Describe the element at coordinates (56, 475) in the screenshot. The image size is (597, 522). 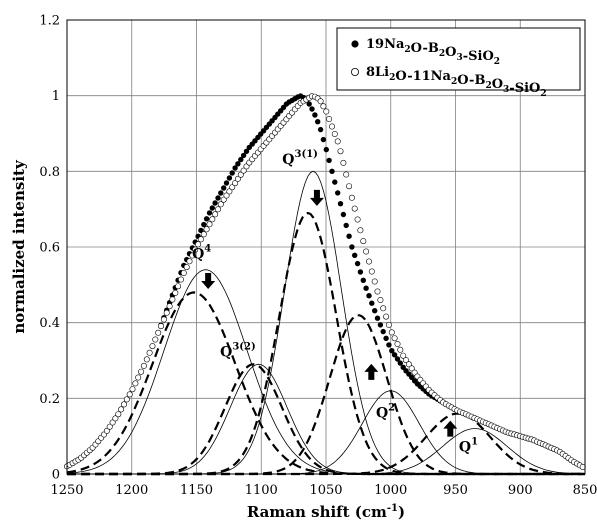
I see `y-tick-label: 0` at that location.